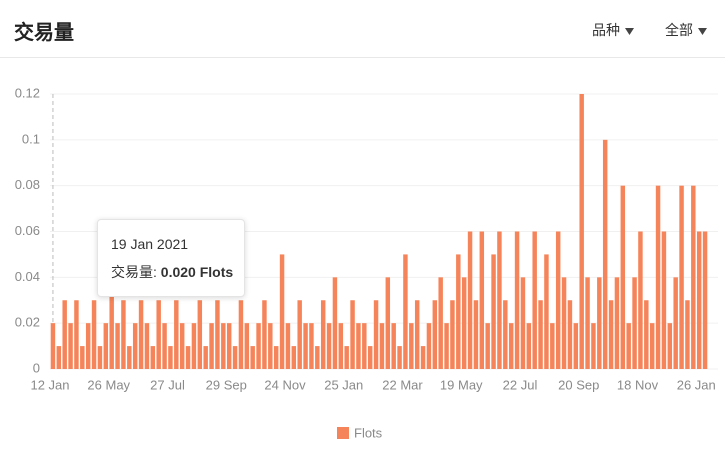  I want to click on filter: 品种, so click(613, 30).